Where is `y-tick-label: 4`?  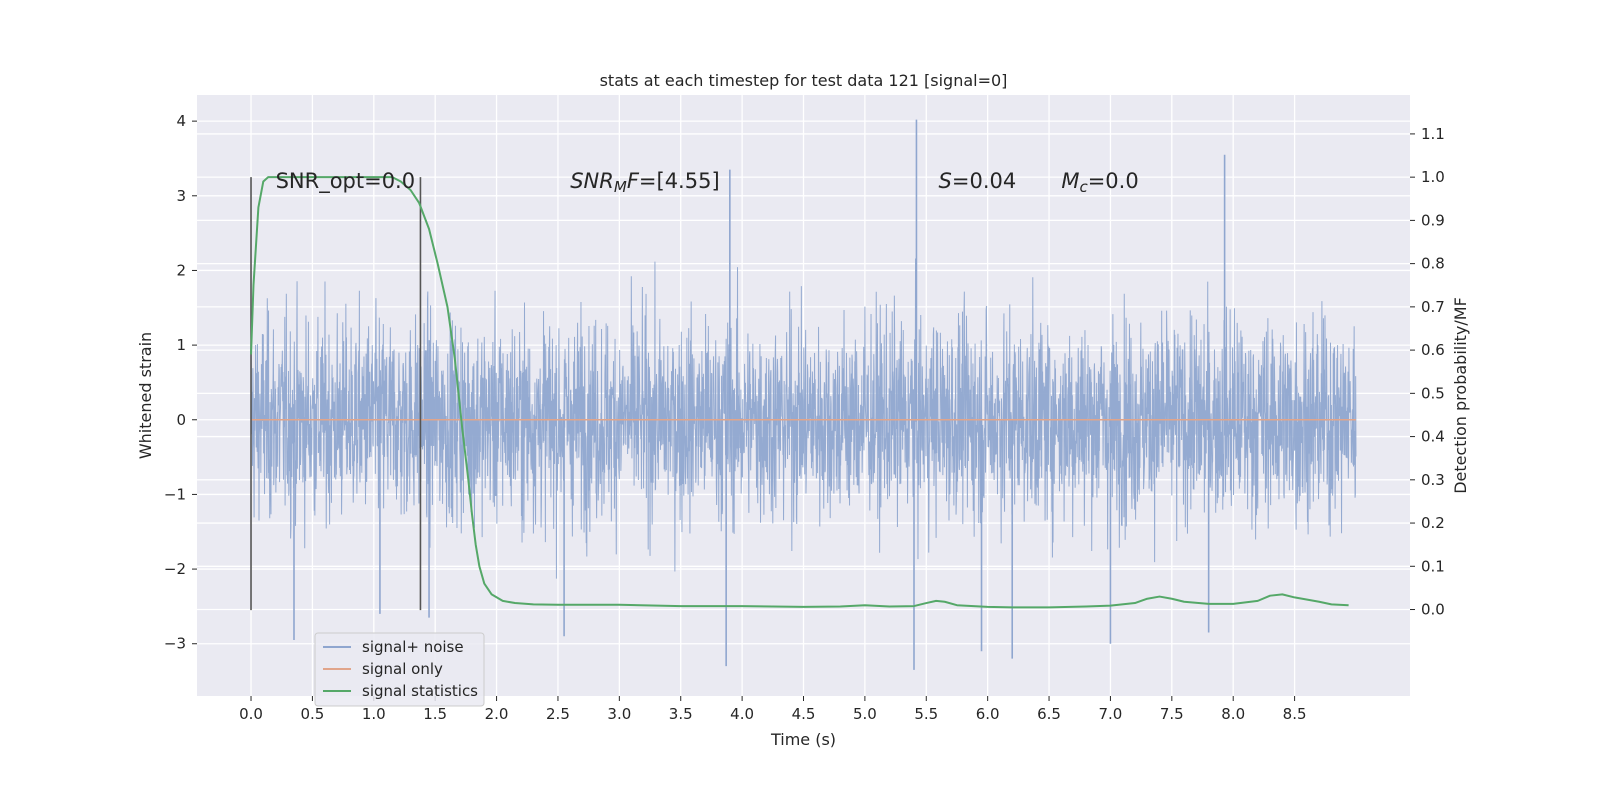 y-tick-label: 4 is located at coordinates (181, 121).